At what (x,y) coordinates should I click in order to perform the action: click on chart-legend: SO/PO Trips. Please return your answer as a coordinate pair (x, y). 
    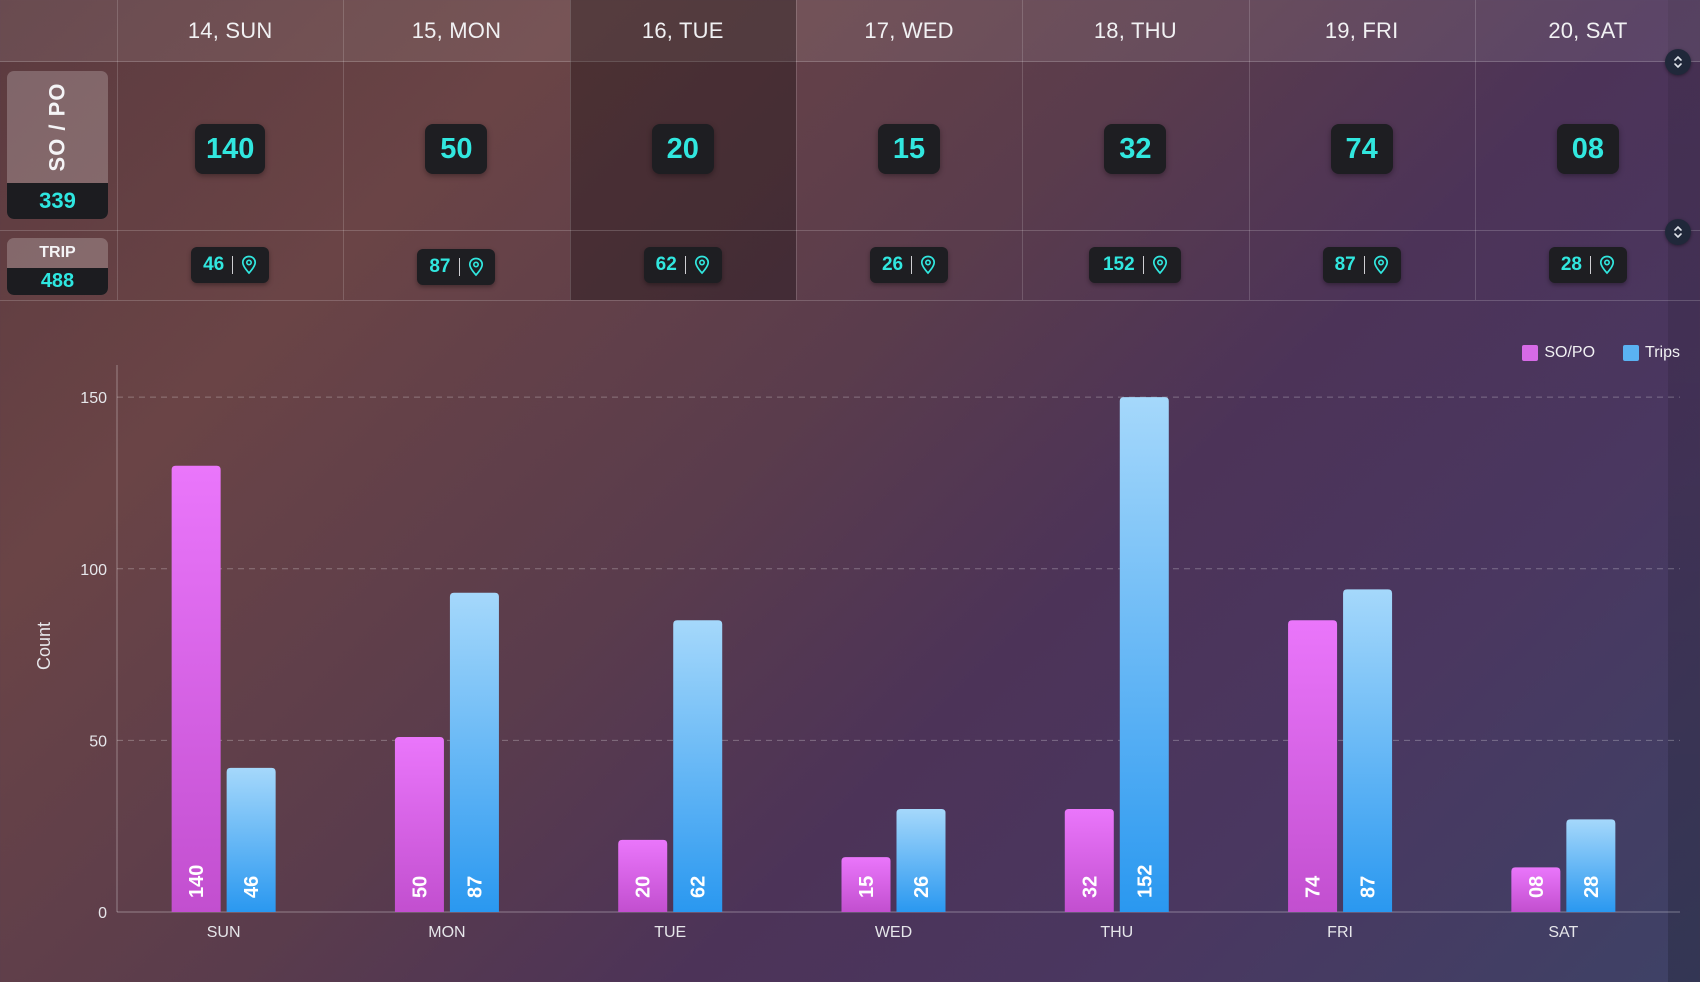
    Looking at the image, I should click on (1601, 353).